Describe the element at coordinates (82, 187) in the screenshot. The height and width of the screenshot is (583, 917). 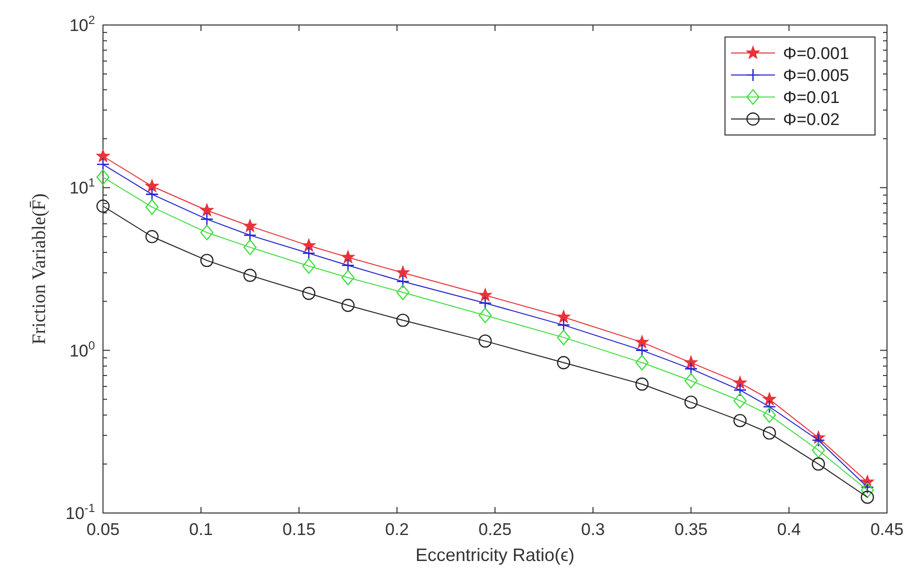
I see `y-tick-label: 10$^{1}$` at that location.